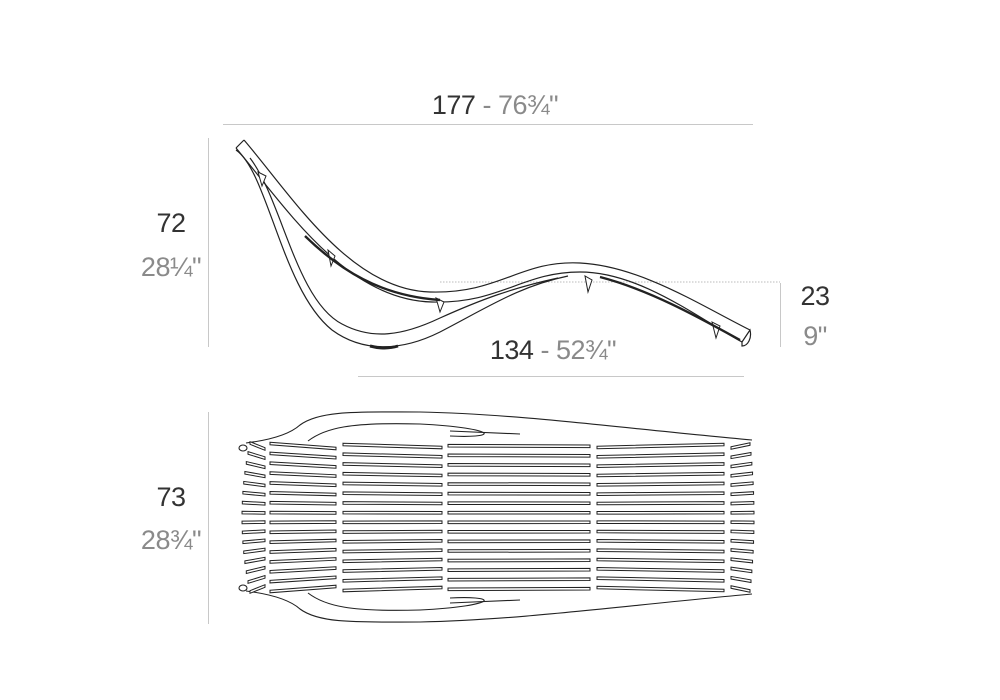 Image resolution: width=1000 pixels, height=700 pixels. I want to click on upper-rail-top-edge, so click(497, 235).